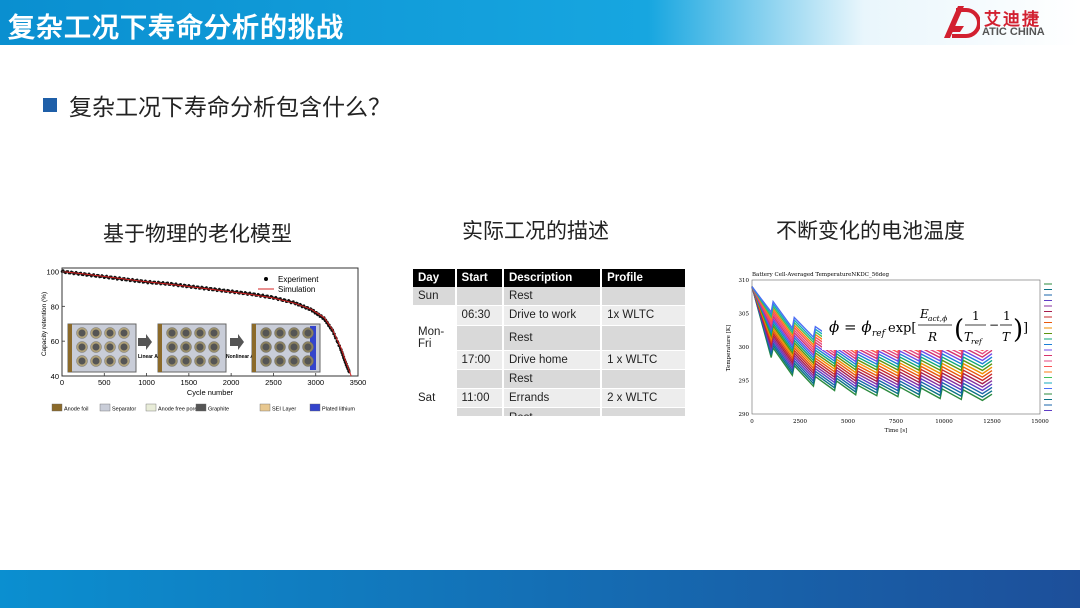  Describe the element at coordinates (848, 422) in the screenshot. I see `temp-x-tick-label: 5000` at that location.